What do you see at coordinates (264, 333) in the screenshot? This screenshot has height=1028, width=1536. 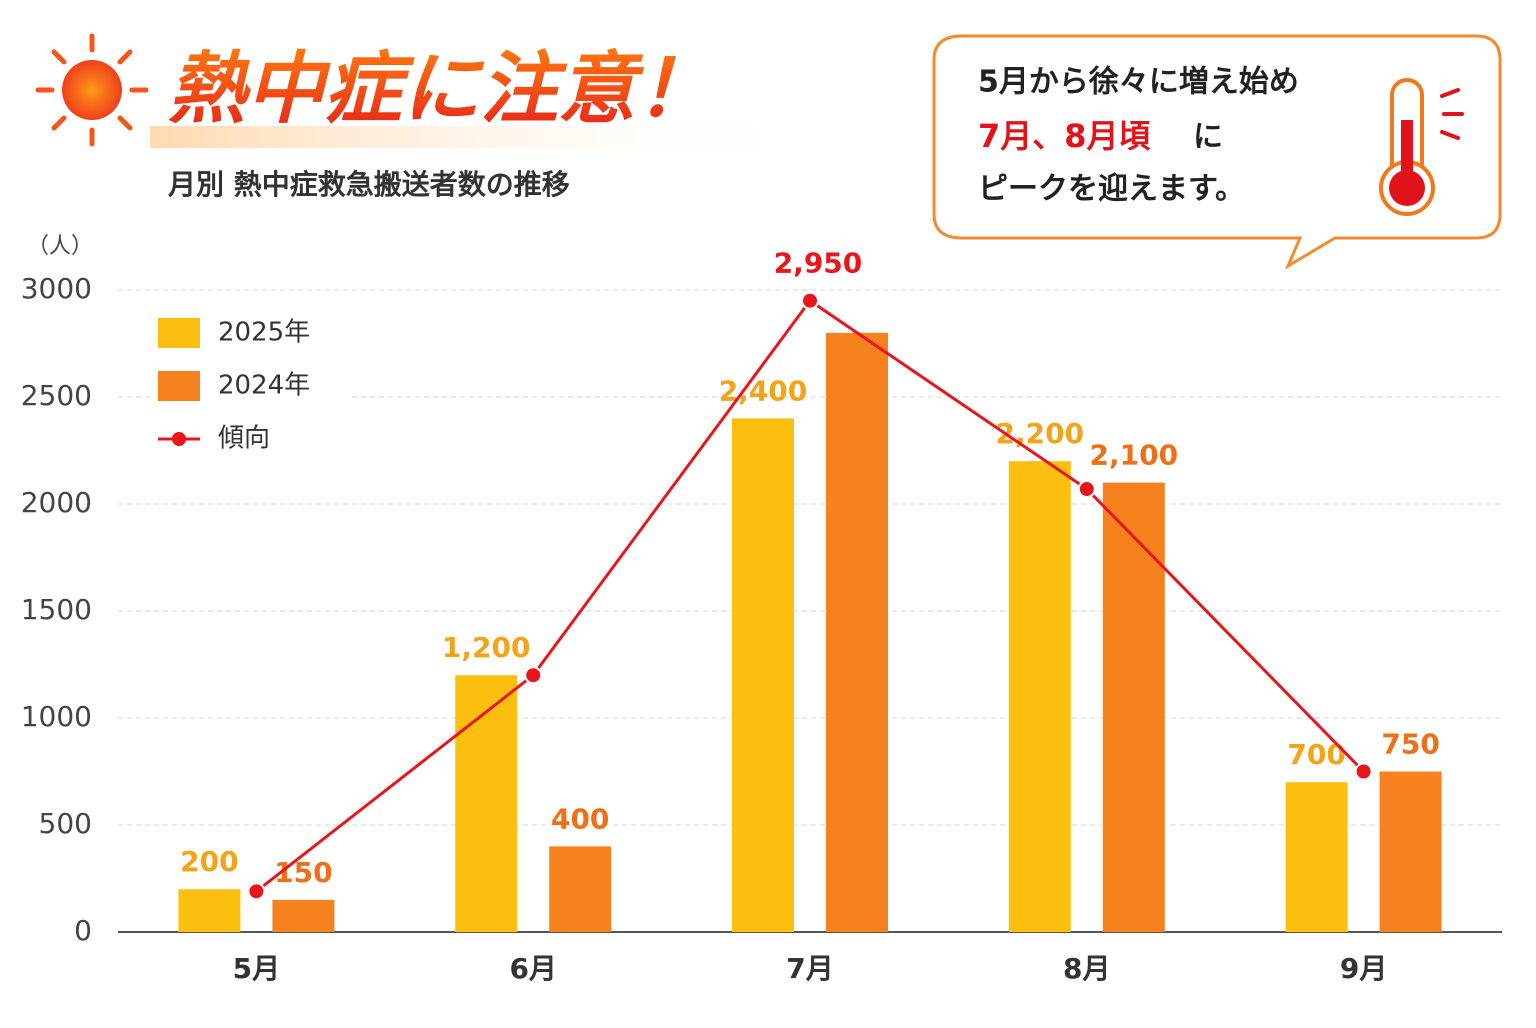 I see `legend-label: 2025年` at bounding box center [264, 333].